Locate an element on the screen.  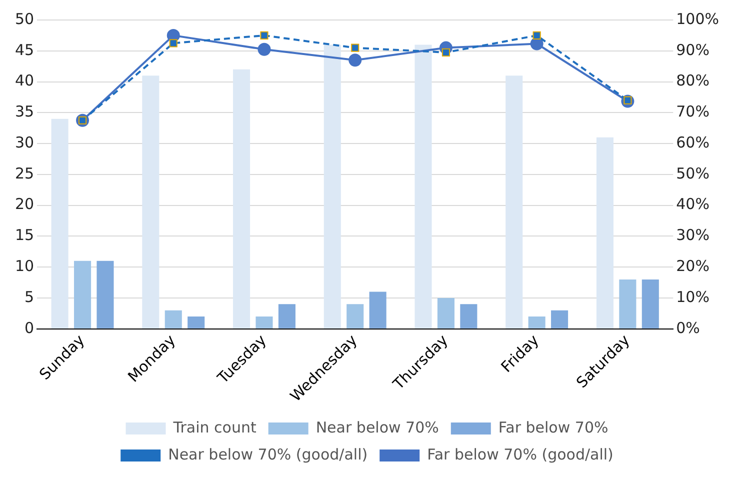
y2-tick-label: 50% is located at coordinates (693, 173).